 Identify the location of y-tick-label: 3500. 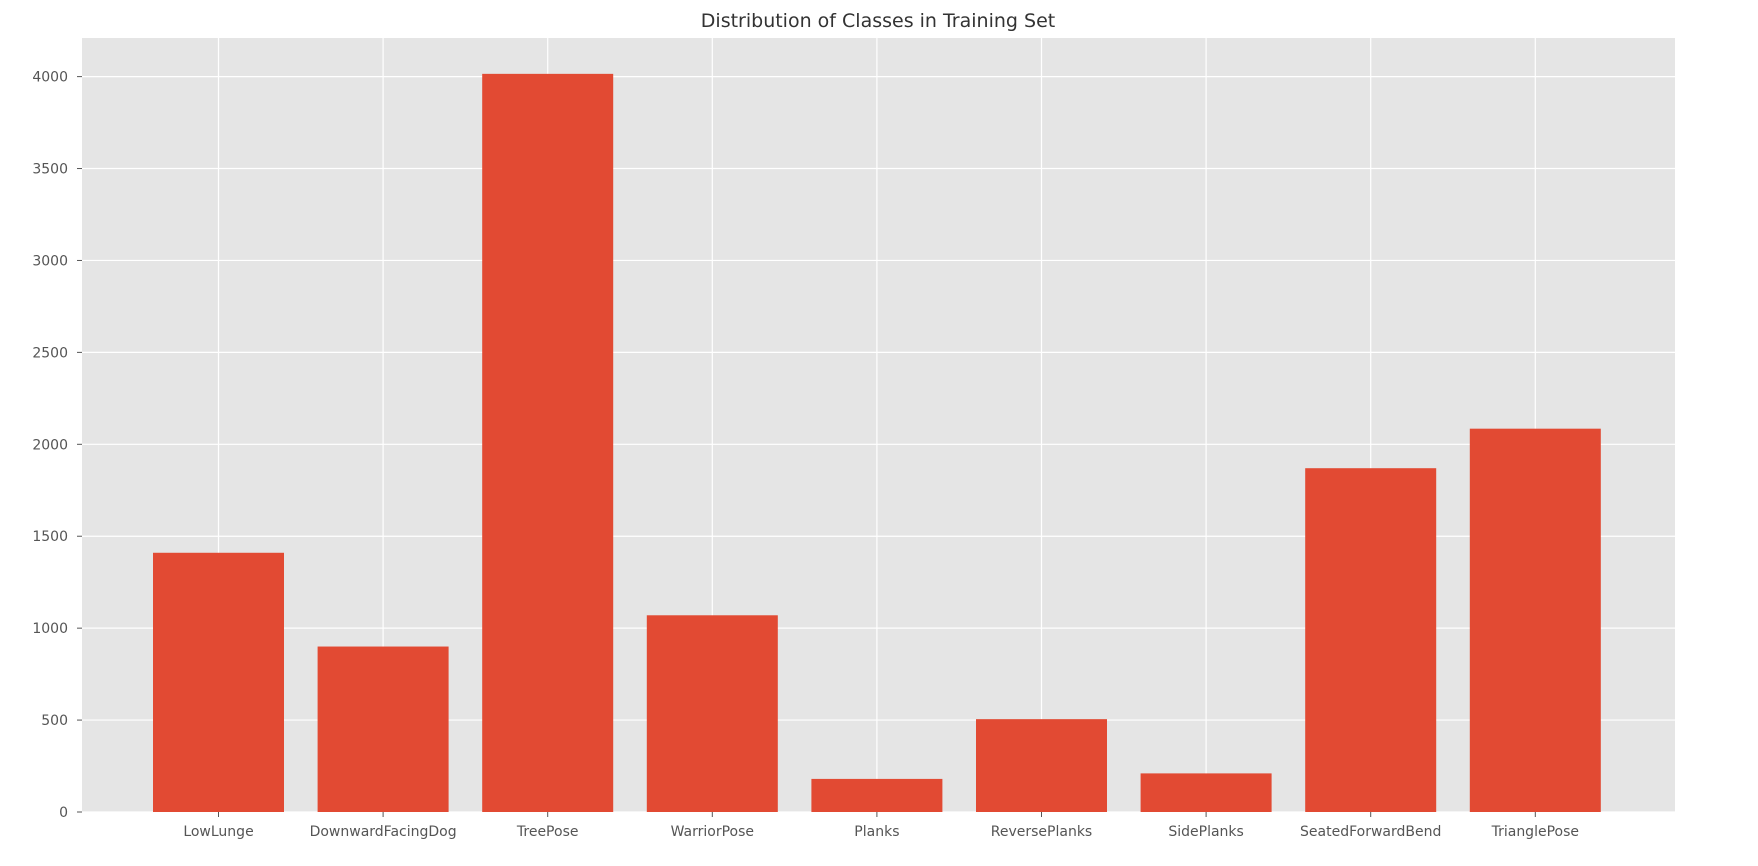
(50, 170).